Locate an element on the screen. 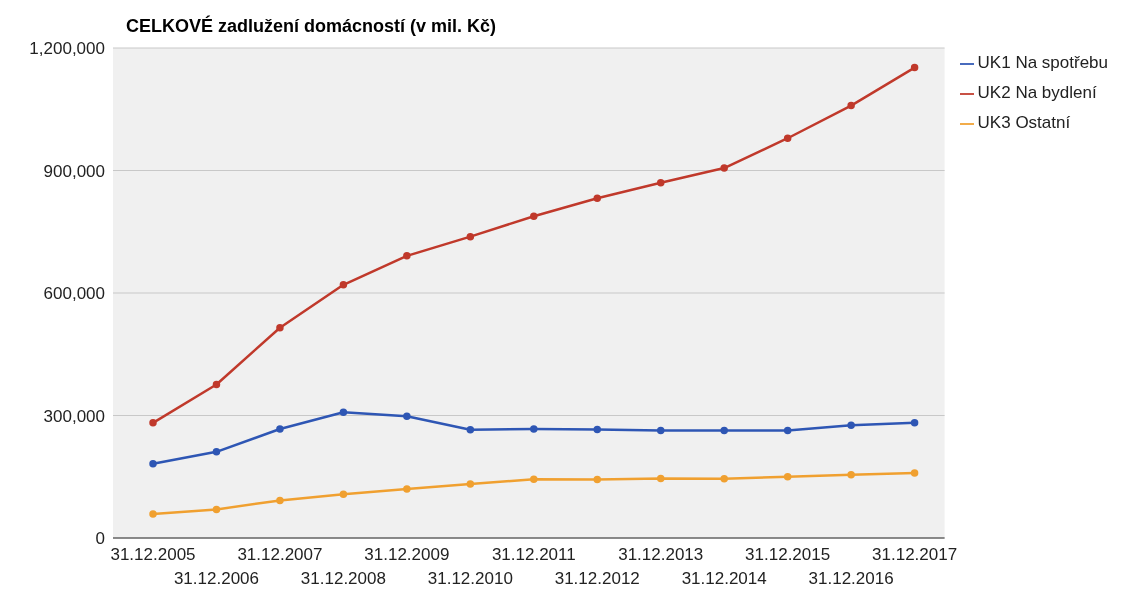 This screenshot has width=1145, height=601. x-tick-label: 31.12.2013 is located at coordinates (661, 554).